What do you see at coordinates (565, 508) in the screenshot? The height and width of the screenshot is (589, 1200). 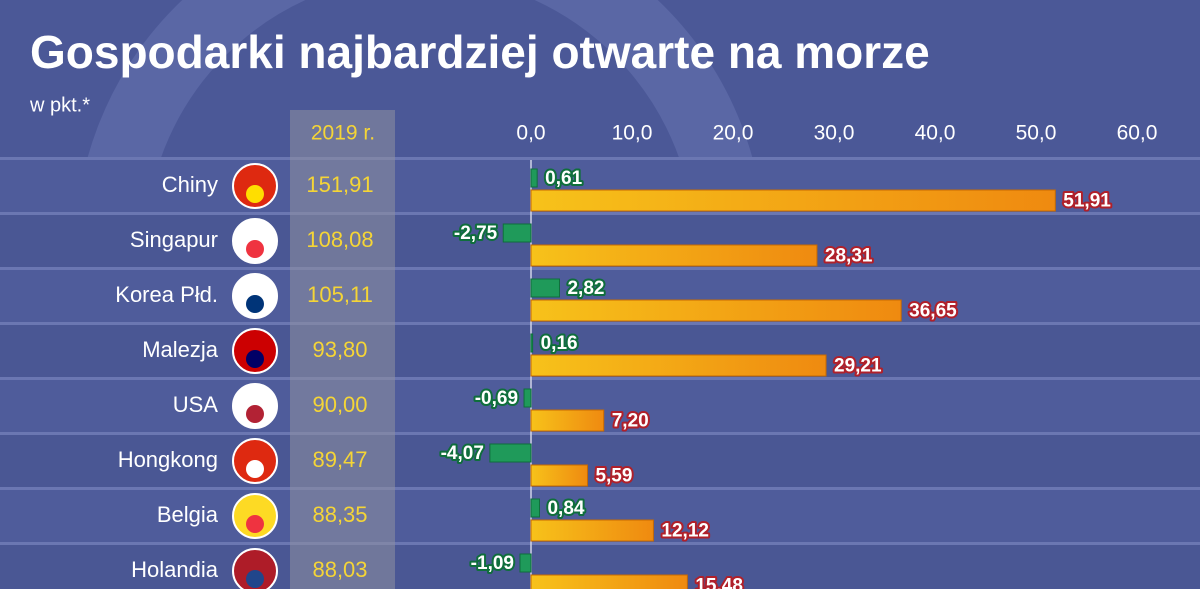 I see `data-label: 0,84` at bounding box center [565, 508].